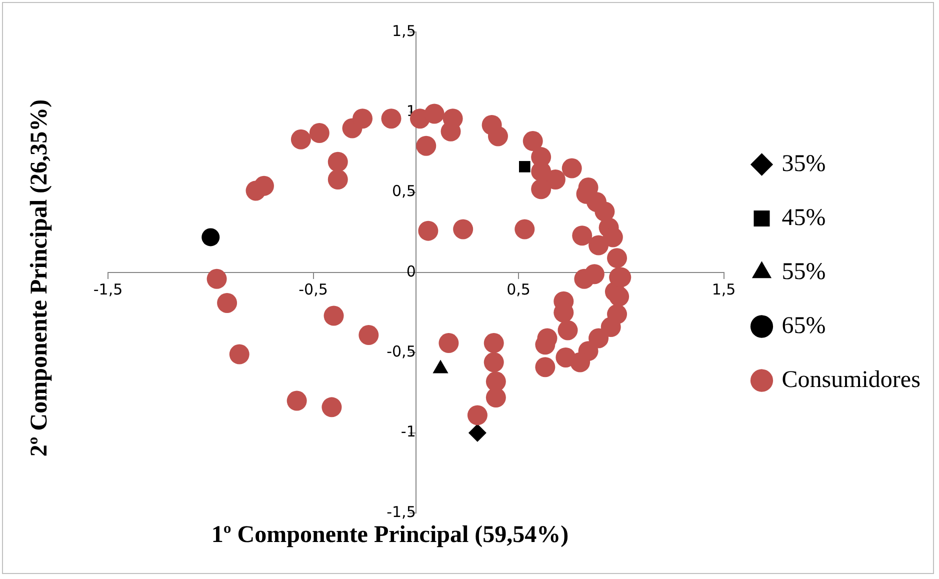 The width and height of the screenshot is (939, 579). What do you see at coordinates (804, 271) in the screenshot?
I see `legend-label: 55%` at bounding box center [804, 271].